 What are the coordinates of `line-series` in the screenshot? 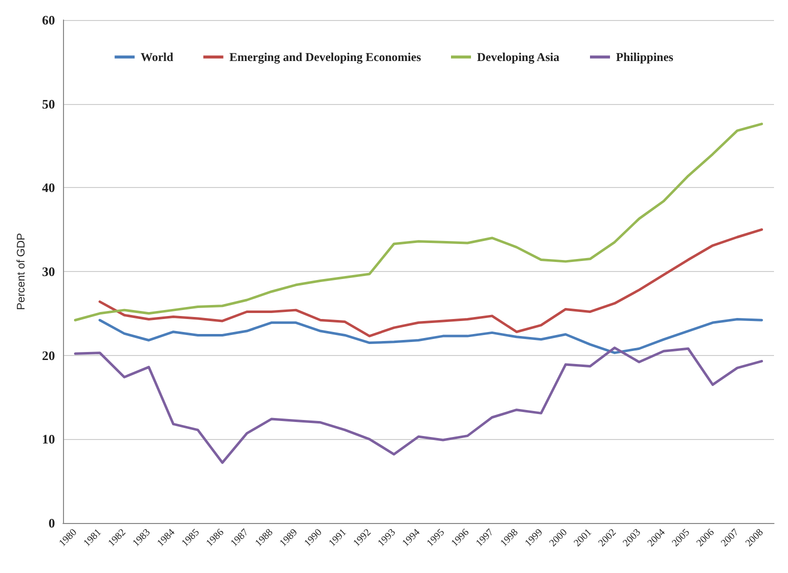 It's located at (430, 336).